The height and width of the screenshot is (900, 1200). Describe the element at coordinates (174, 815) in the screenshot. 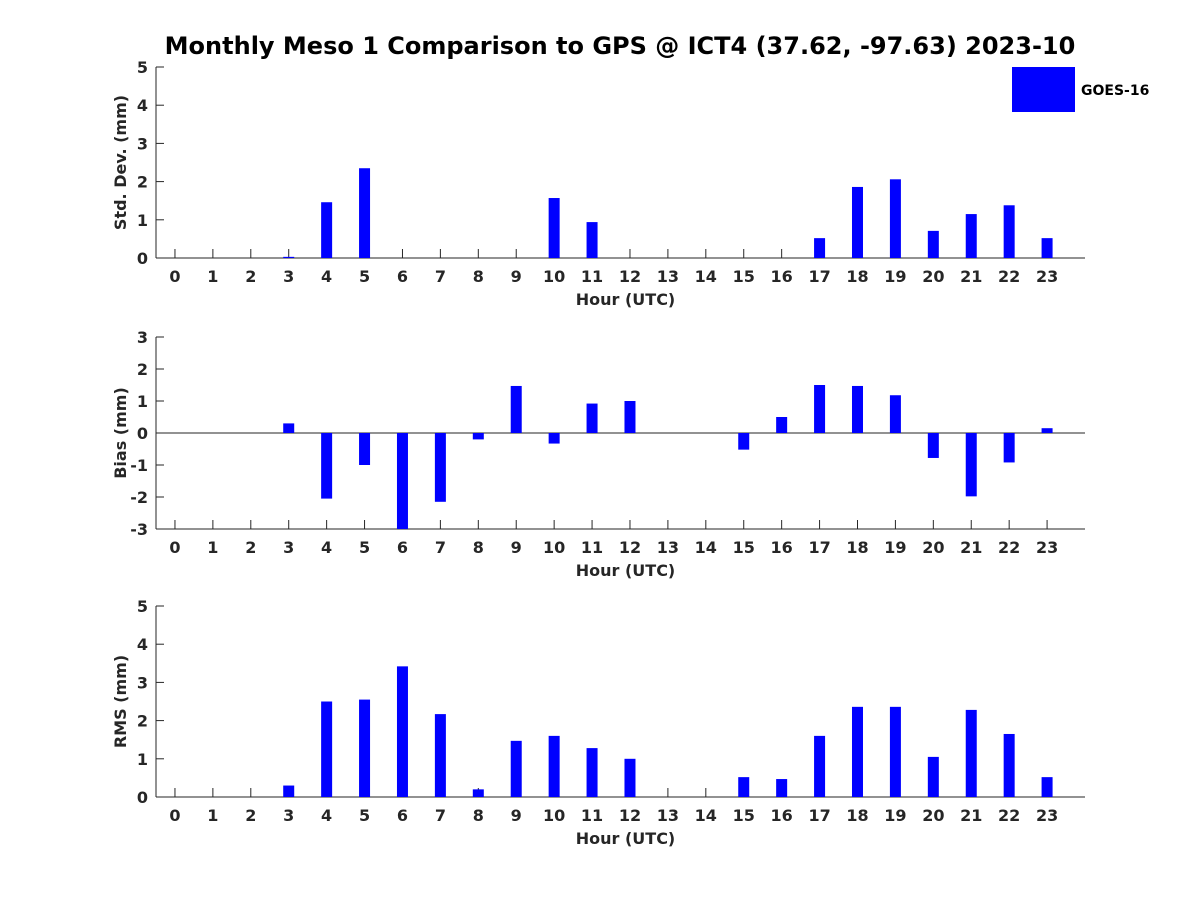

I see `x-tick-label: 0` at that location.